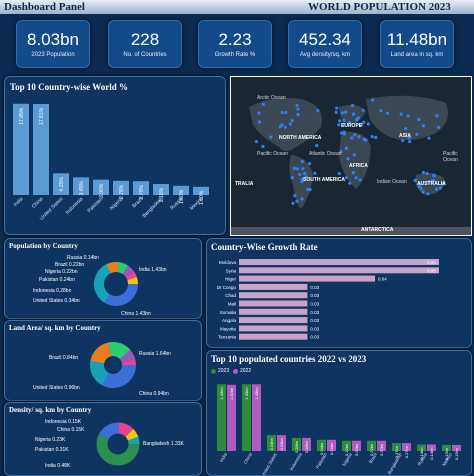 The width and height of the screenshot is (474, 476). Describe the element at coordinates (213, 371) in the screenshot. I see `legend-swatch-2023` at that location.